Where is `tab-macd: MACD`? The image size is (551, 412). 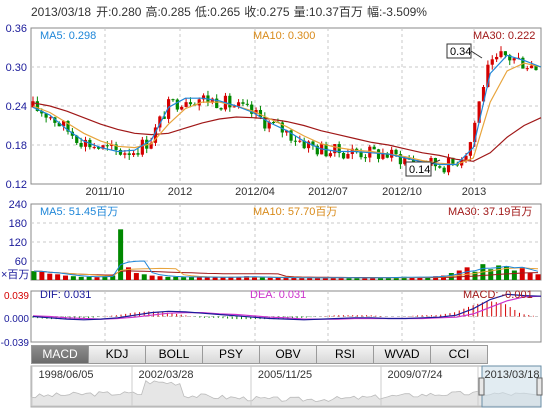 tab-macd: MACD is located at coordinates (60, 354).